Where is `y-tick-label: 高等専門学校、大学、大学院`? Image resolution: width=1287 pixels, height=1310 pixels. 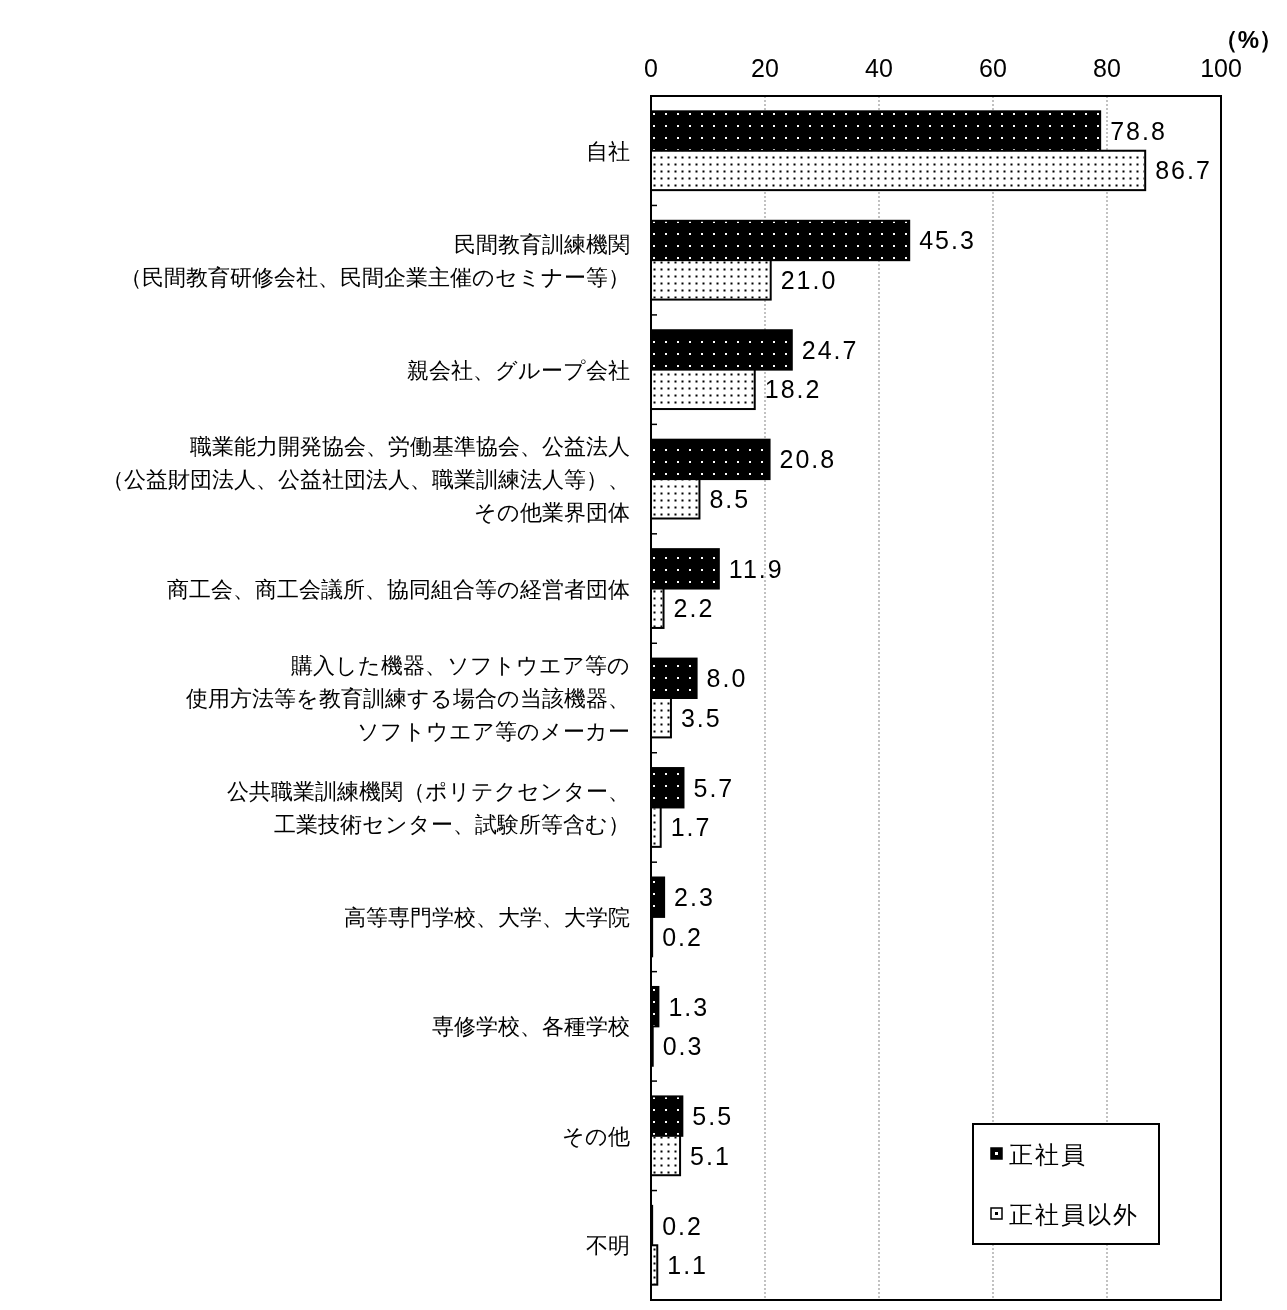
y-tick-label: 高等専門学校、大学、大学院 is located at coordinates (487, 917).